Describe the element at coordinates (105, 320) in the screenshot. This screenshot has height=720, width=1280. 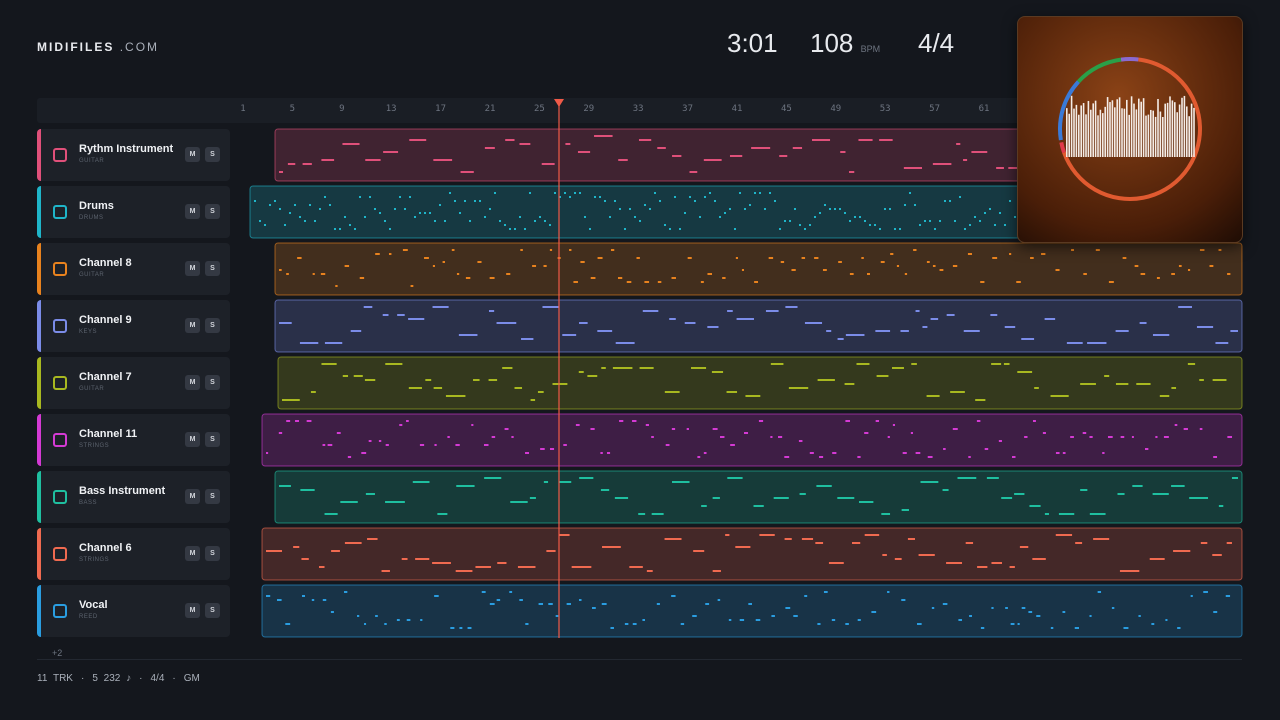
I see `track-name: Channel 9` at that location.